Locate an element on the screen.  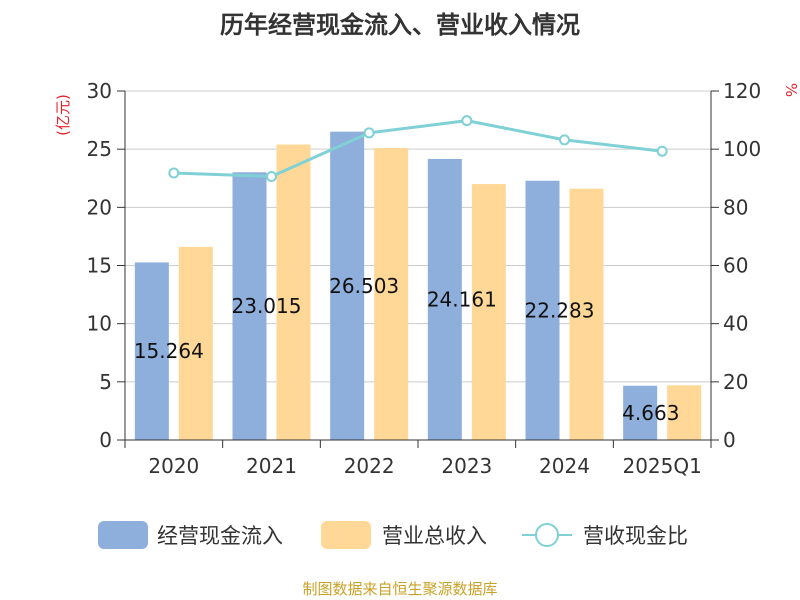
legend-swatch-revenue is located at coordinates (346, 535).